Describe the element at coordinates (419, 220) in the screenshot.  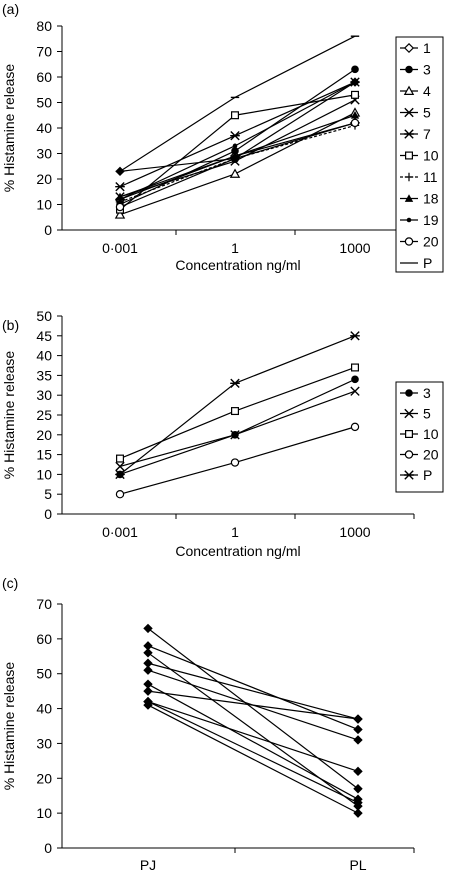
I see `legend-item: 19` at that location.